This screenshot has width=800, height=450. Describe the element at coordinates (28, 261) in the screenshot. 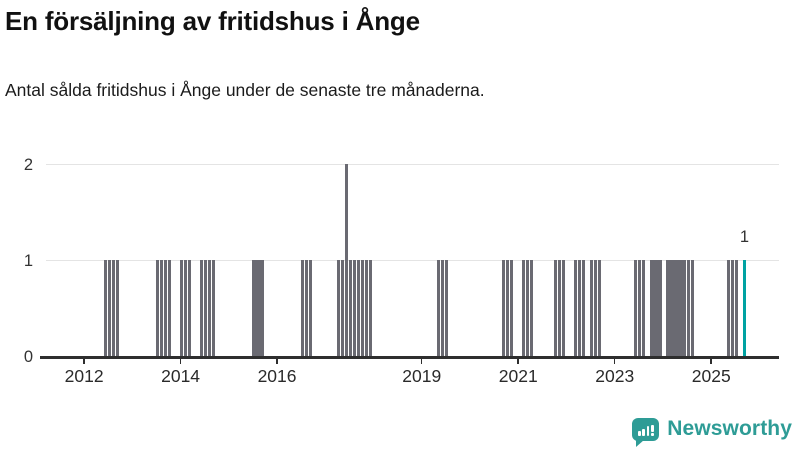

I see `y-axis-tick-label: 1` at that location.